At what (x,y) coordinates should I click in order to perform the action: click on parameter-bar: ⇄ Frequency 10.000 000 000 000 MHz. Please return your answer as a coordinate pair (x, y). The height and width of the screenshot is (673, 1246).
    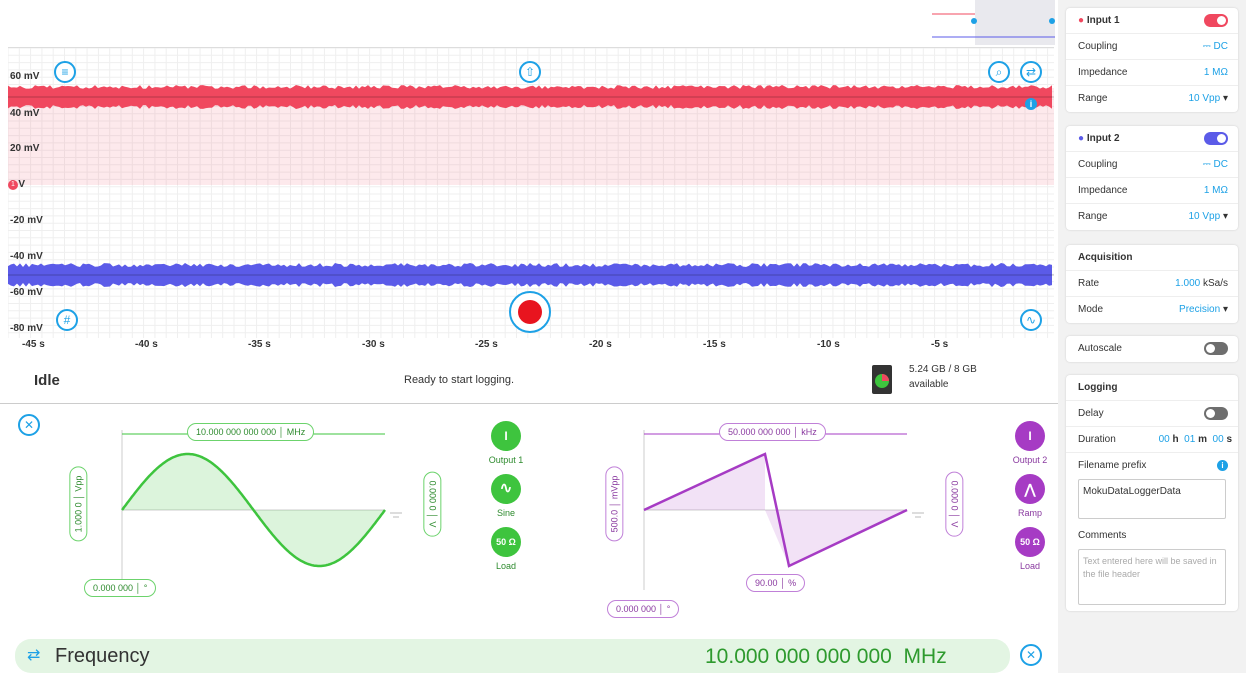
    Looking at the image, I should click on (512, 656).